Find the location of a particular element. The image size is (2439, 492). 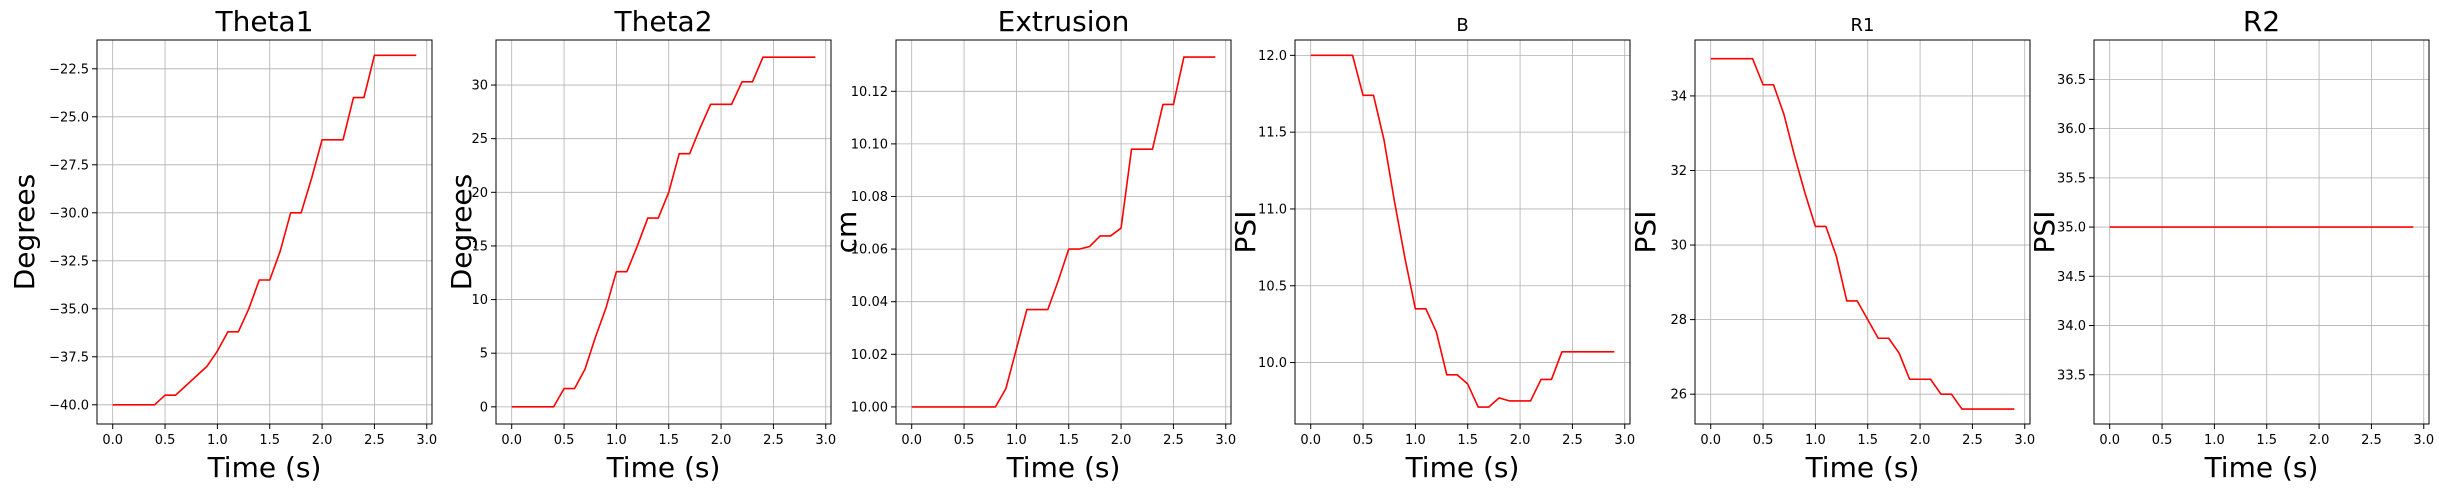

y-tick-label: 10.06 is located at coordinates (869, 250).